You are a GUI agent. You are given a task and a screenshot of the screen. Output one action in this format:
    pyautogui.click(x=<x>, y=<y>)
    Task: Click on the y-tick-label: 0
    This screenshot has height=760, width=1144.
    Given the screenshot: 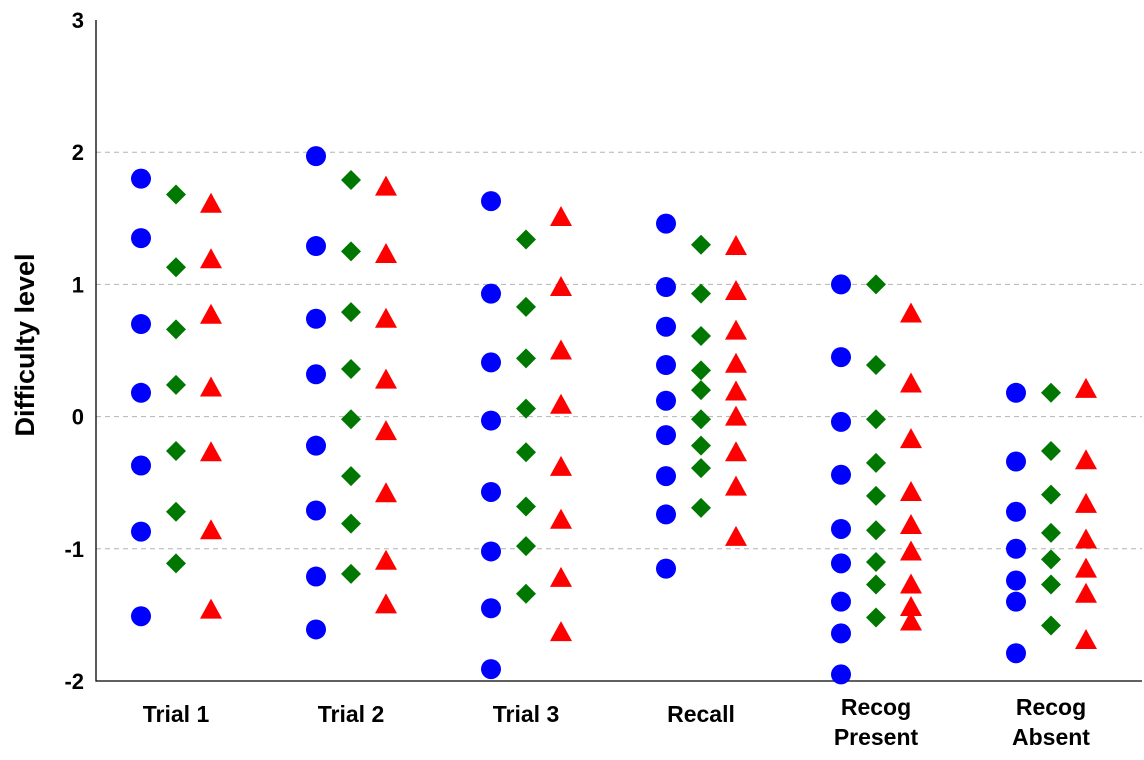 What is the action you would take?
    pyautogui.click(x=78, y=417)
    